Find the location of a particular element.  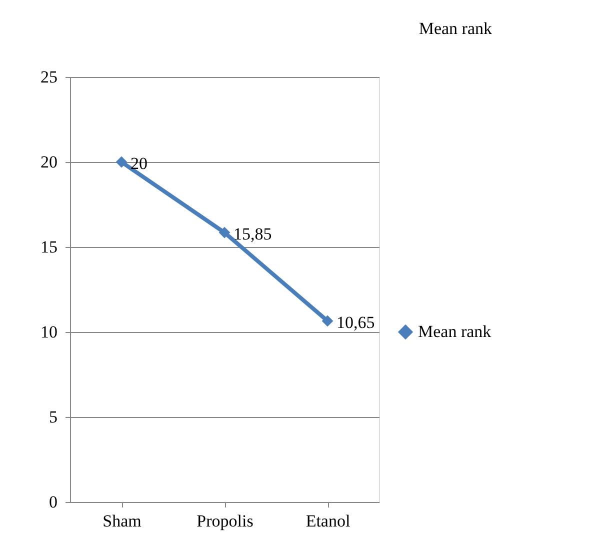

data-label: 15,85 is located at coordinates (253, 234).